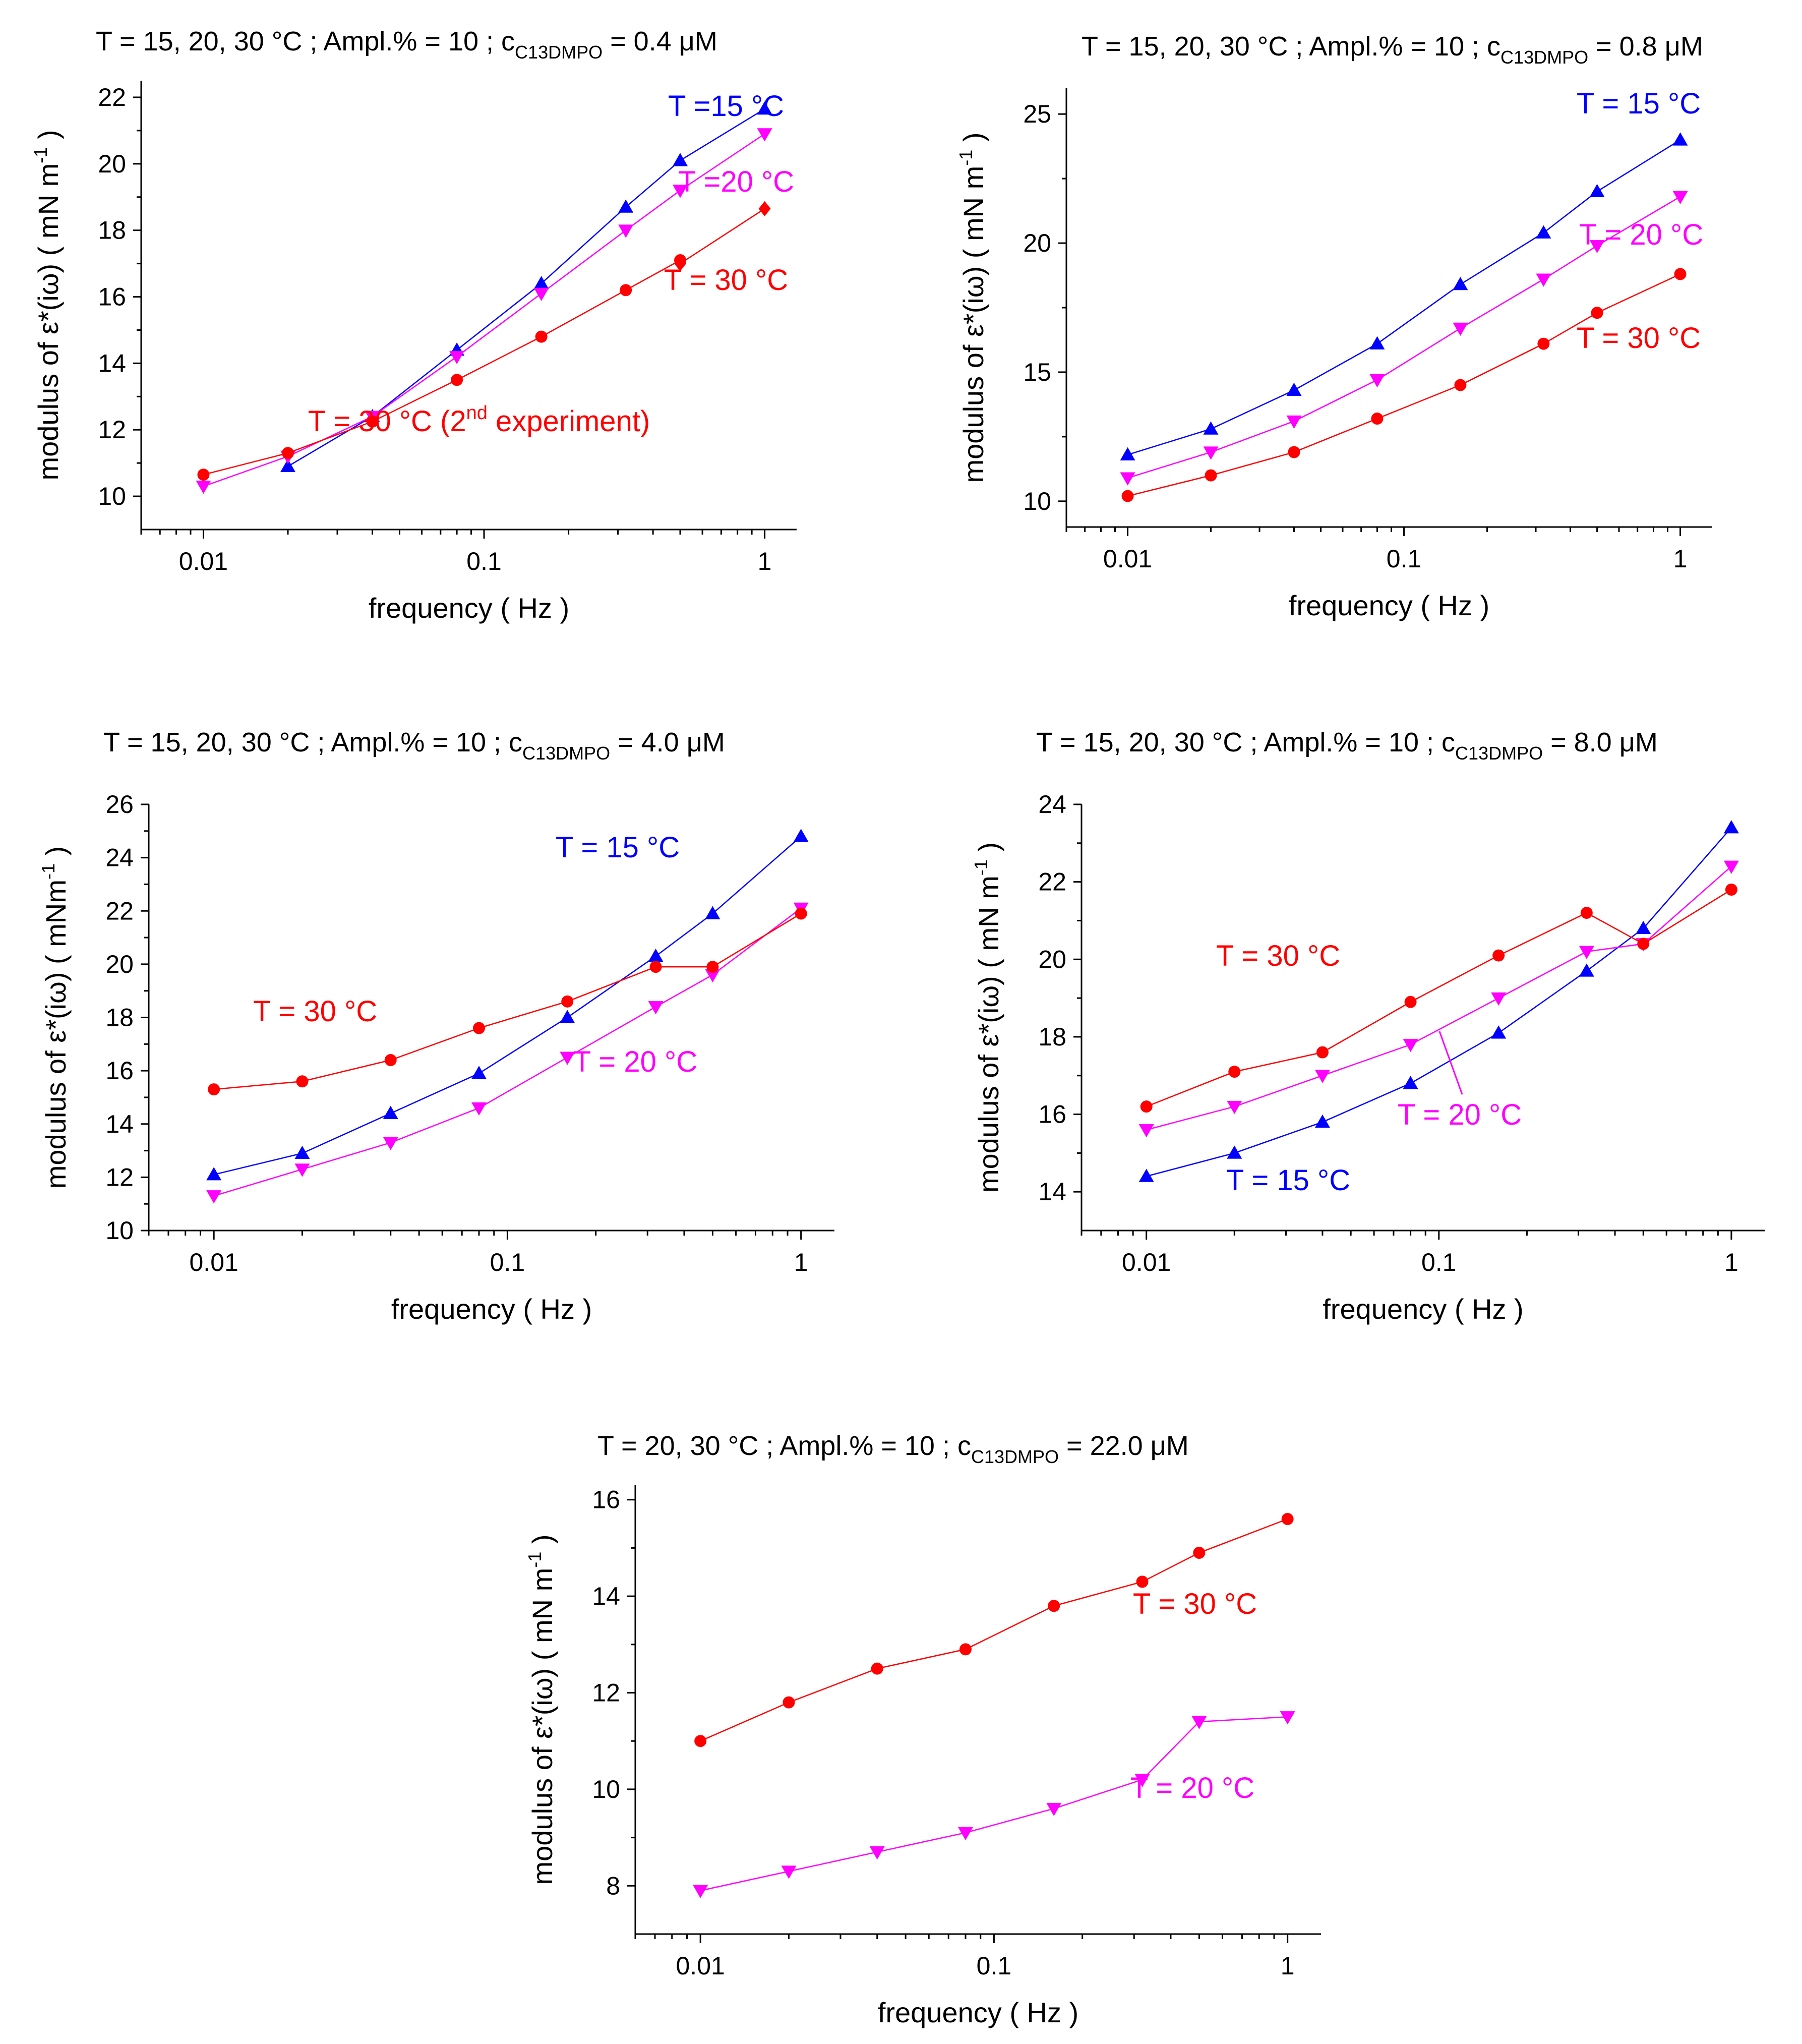 The height and width of the screenshot is (2044, 1802). I want to click on series-annotation: T = 15 °C, so click(1639, 103).